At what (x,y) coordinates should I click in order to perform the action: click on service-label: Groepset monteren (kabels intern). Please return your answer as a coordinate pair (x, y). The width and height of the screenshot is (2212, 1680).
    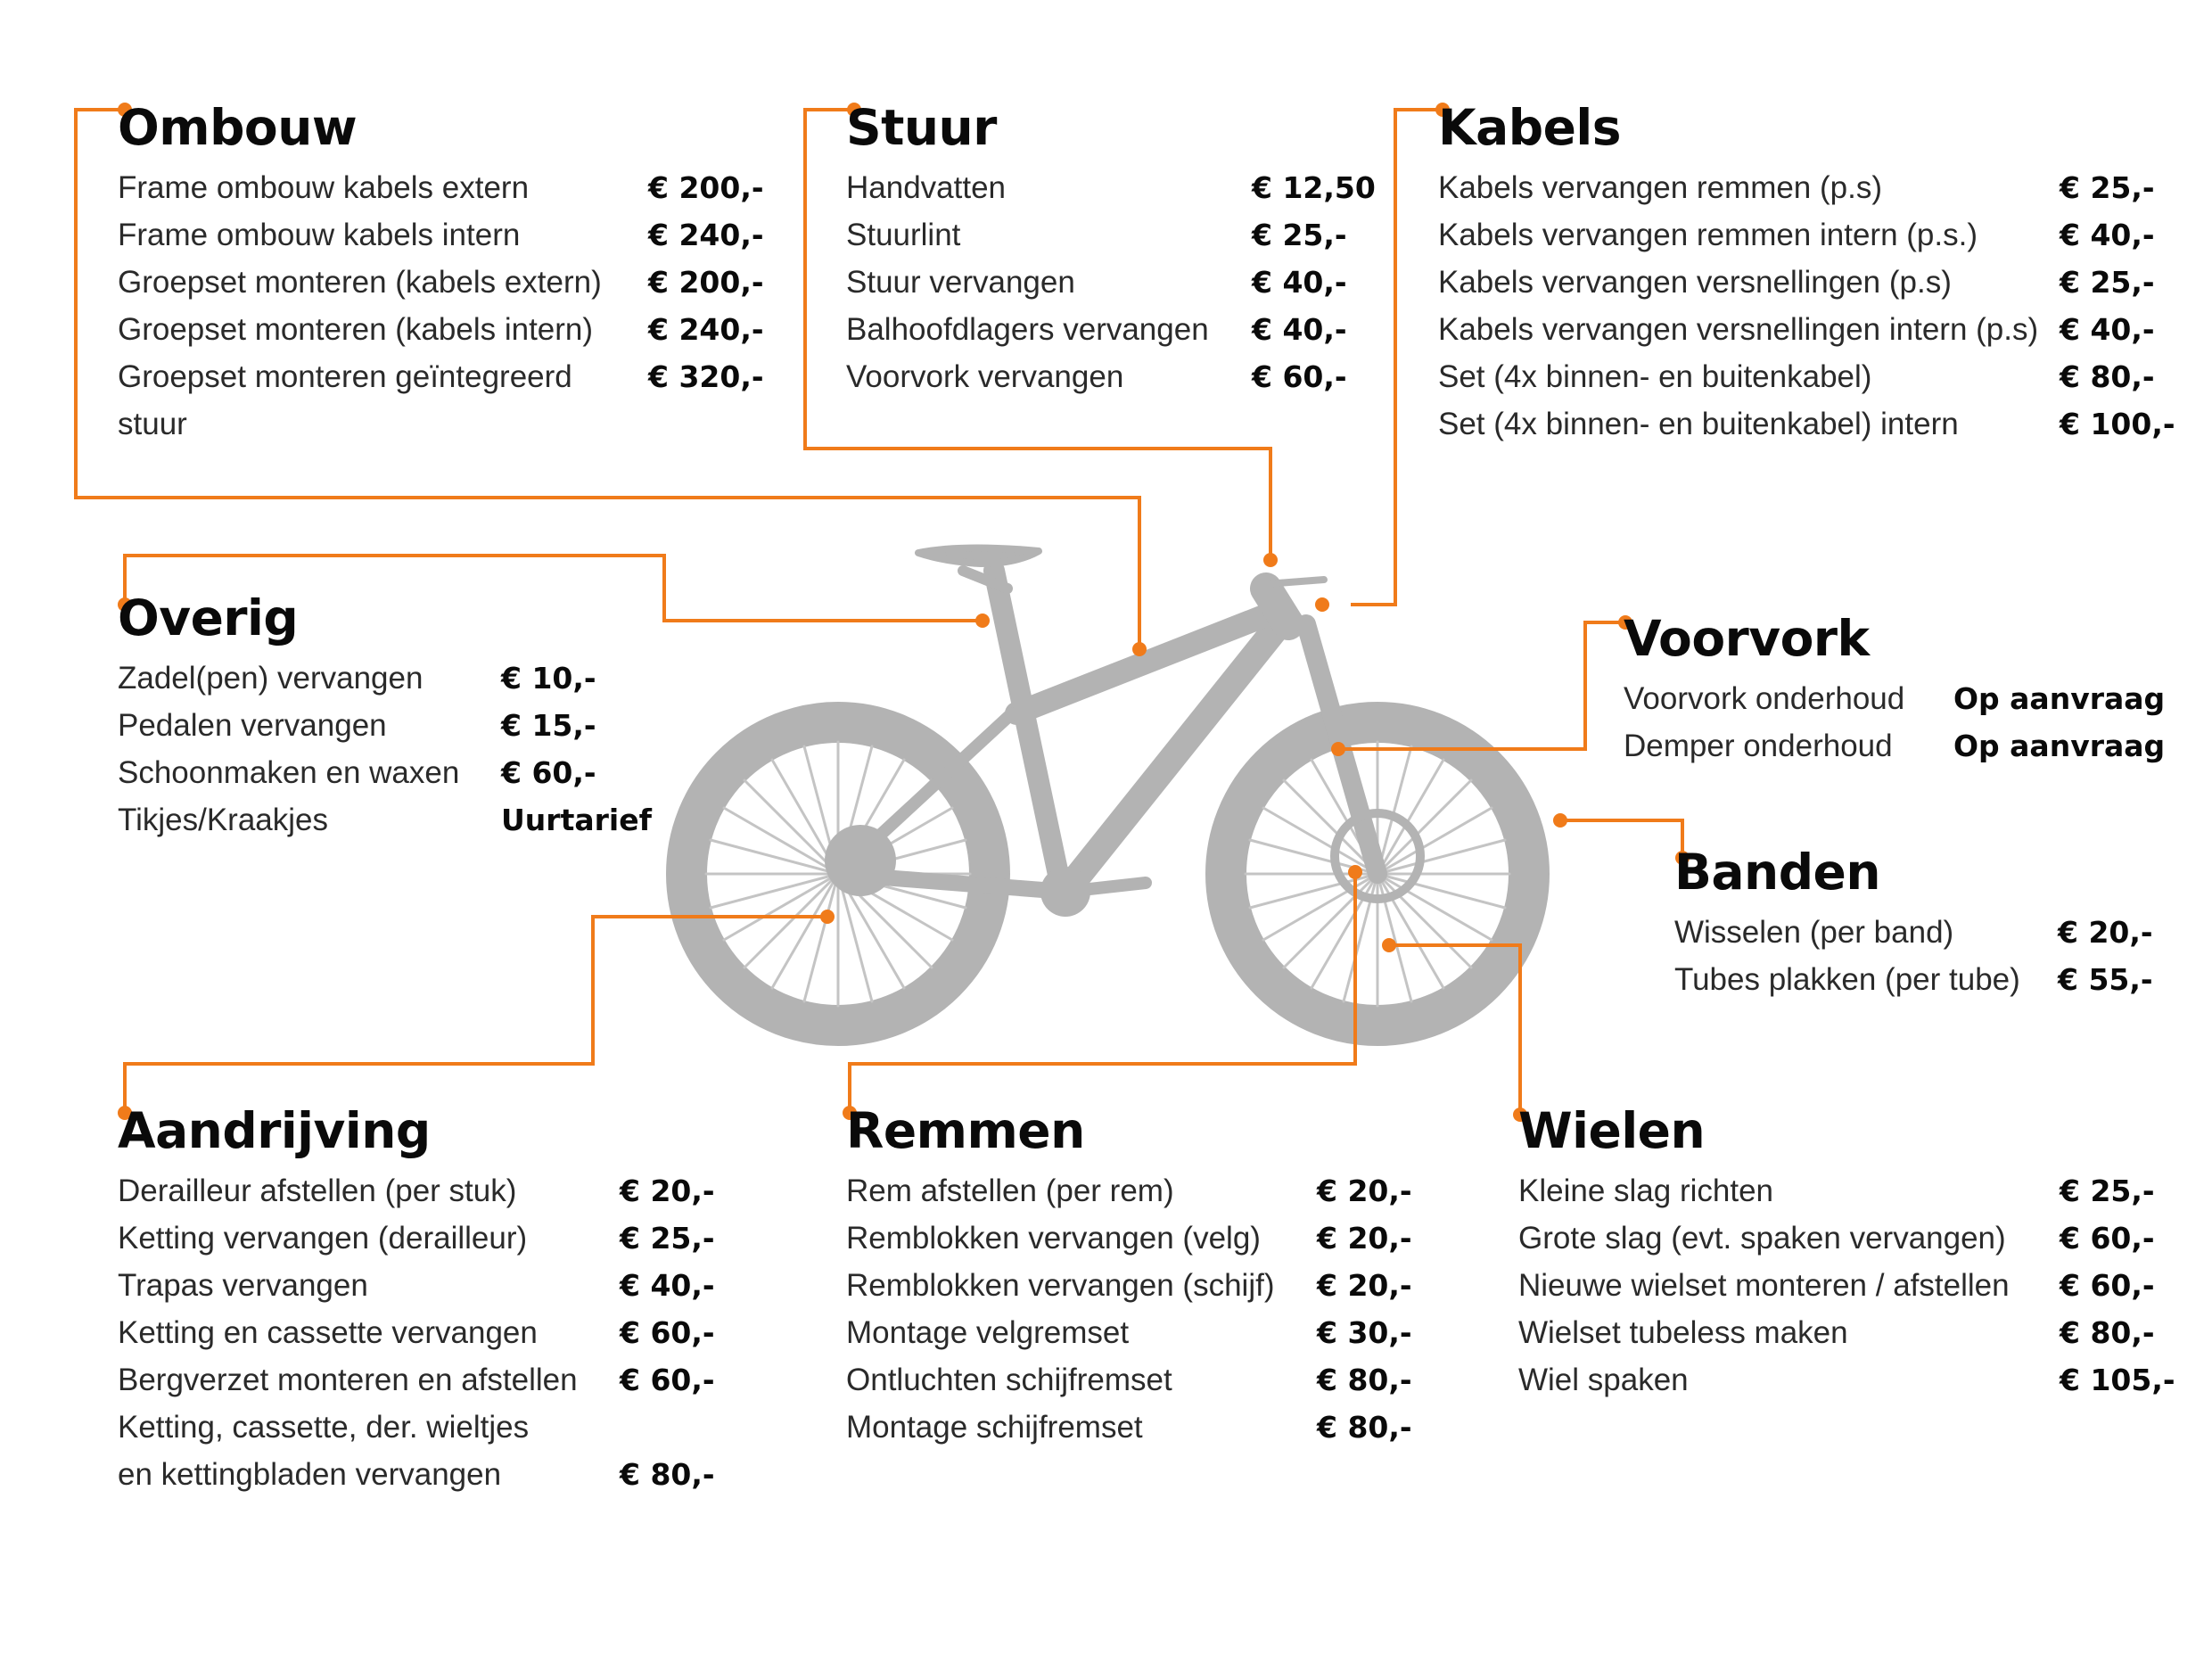
    Looking at the image, I should click on (356, 329).